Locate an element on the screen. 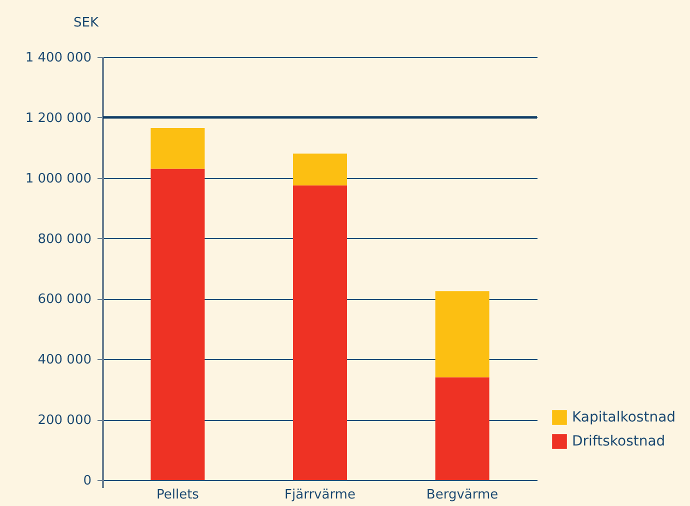 The height and width of the screenshot is (506, 690). y-tick-label: 1 000 000 is located at coordinates (58, 178).